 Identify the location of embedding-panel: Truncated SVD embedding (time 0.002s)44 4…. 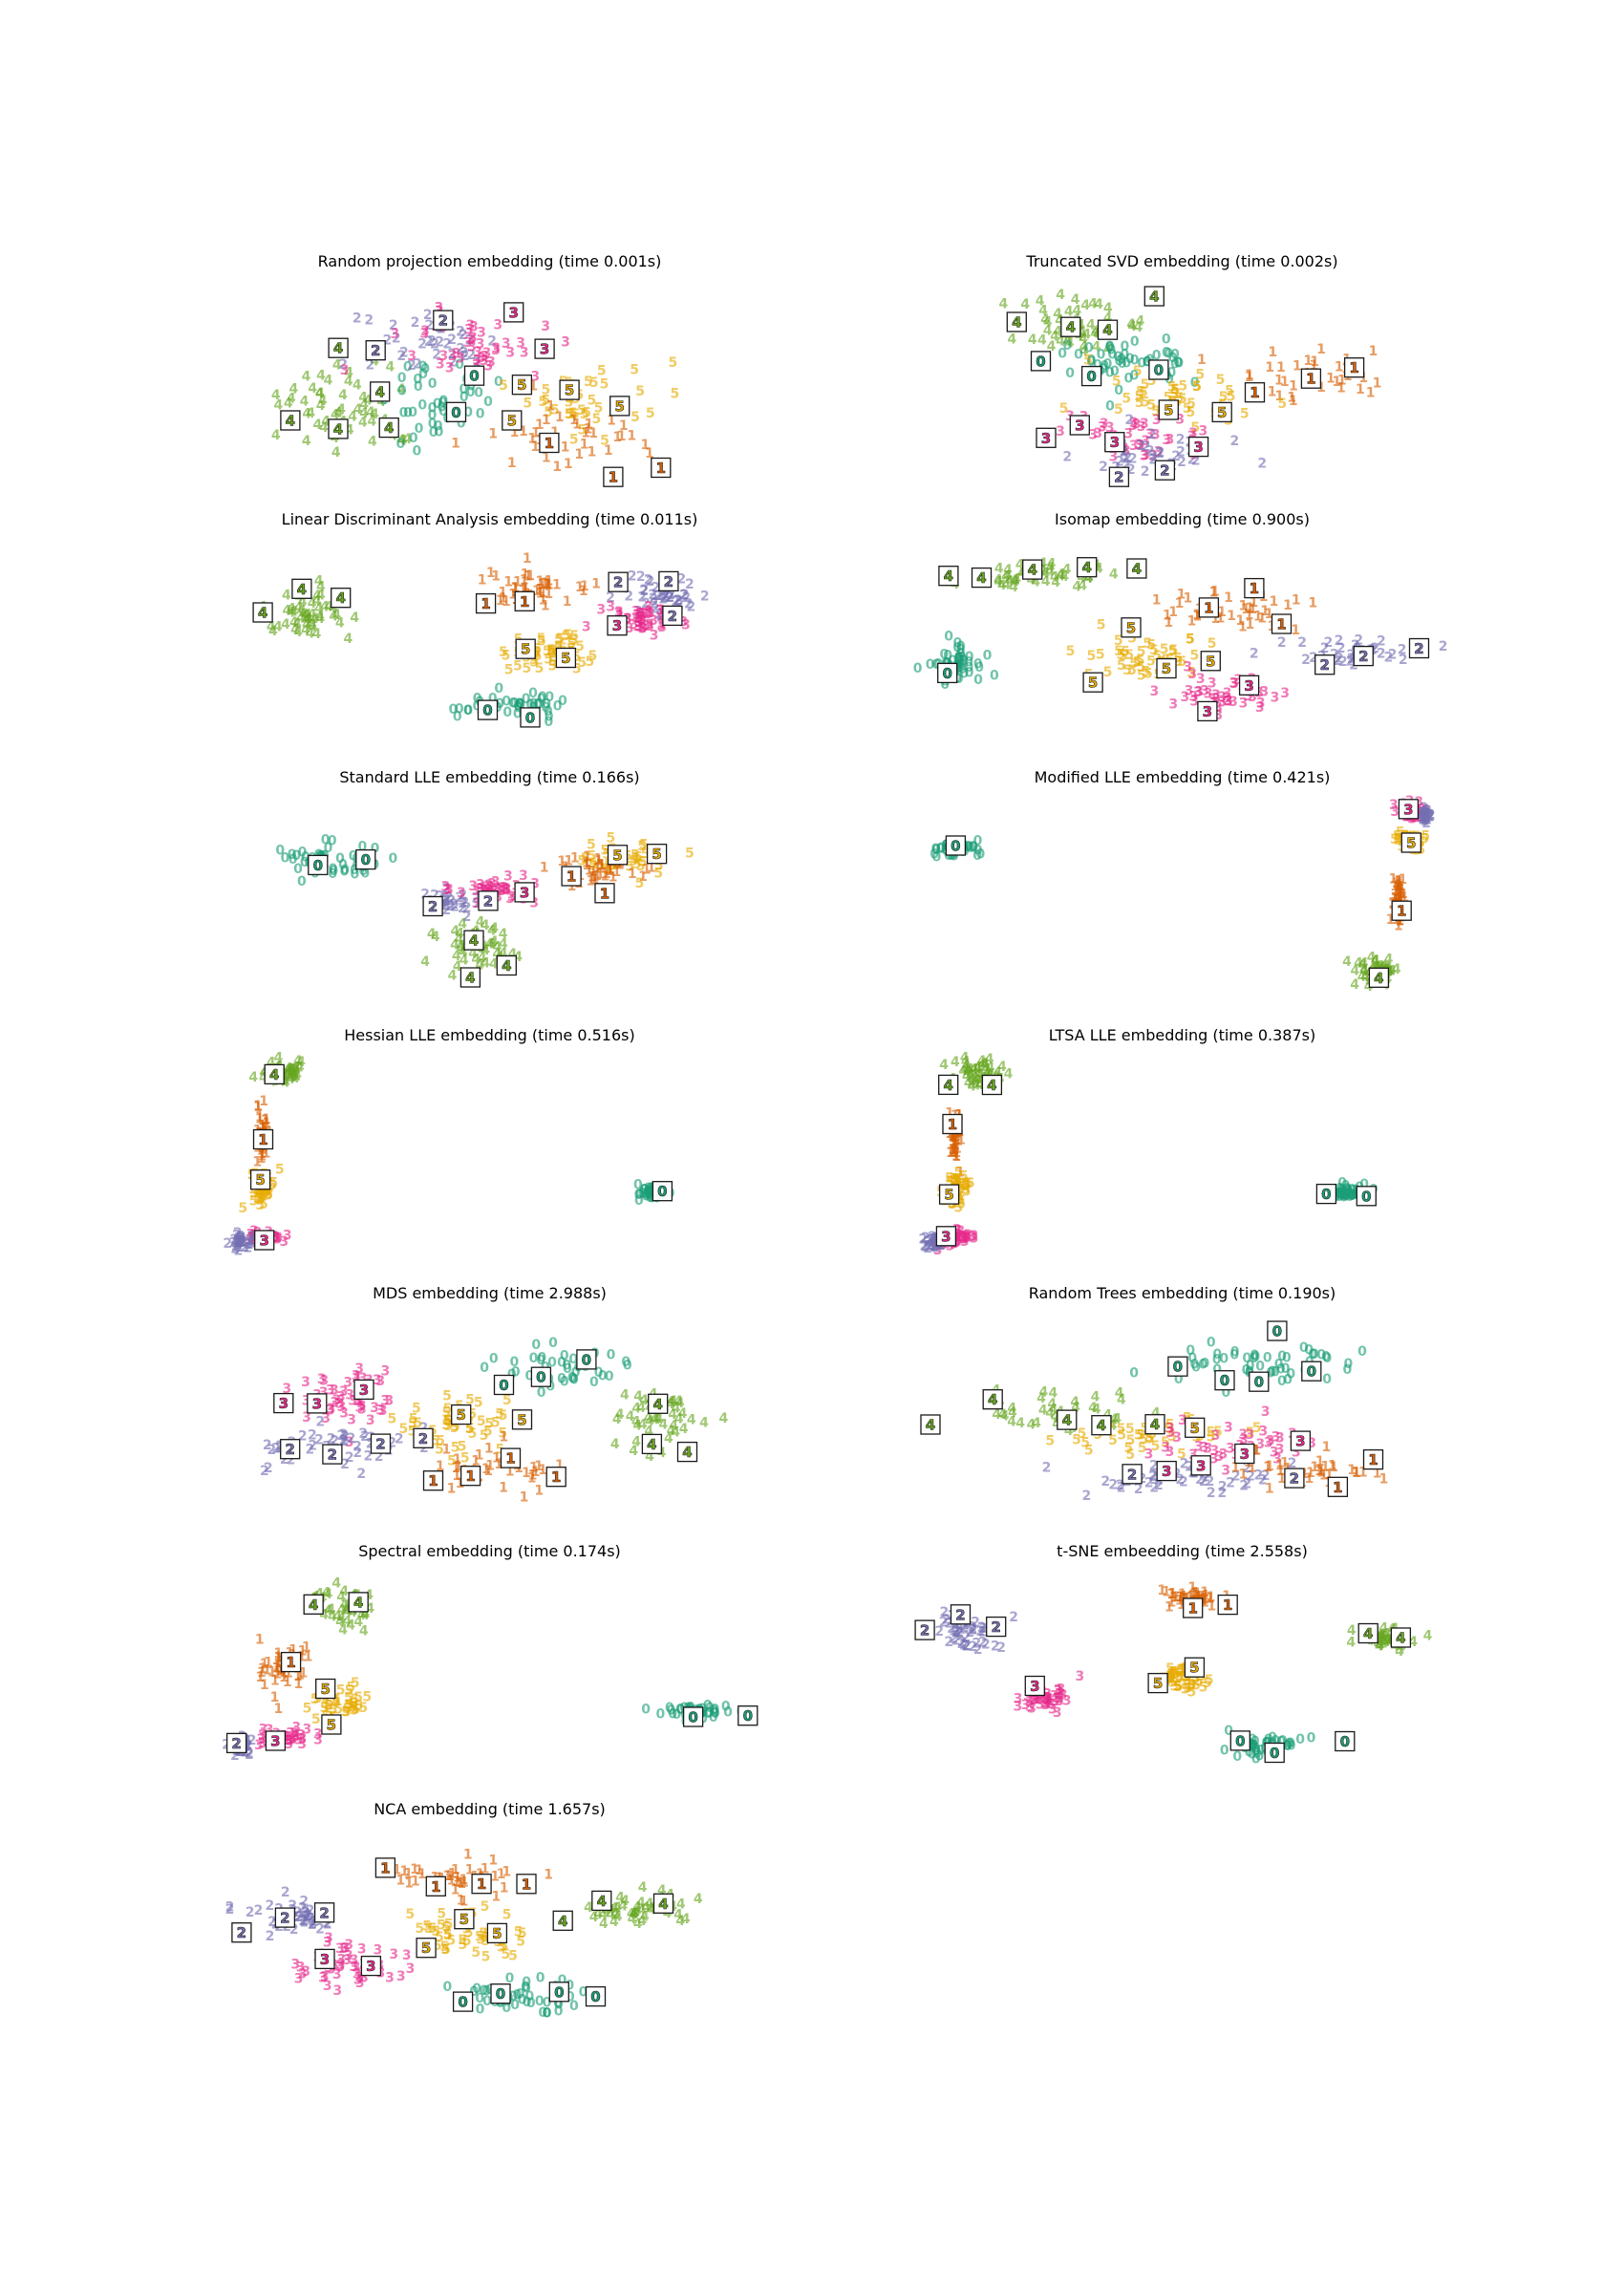
(1190, 369).